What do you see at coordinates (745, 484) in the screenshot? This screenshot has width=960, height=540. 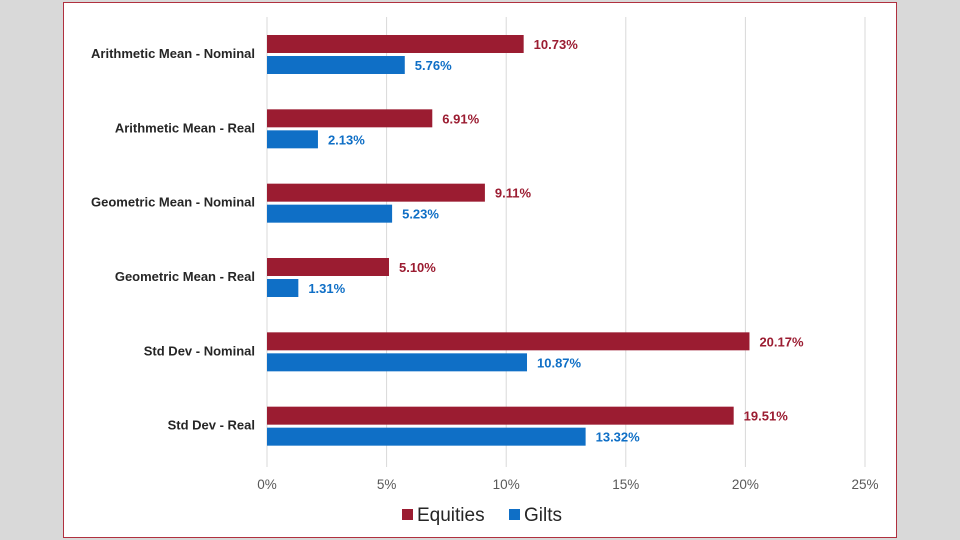 I see `x-tick-label: 20%` at bounding box center [745, 484].